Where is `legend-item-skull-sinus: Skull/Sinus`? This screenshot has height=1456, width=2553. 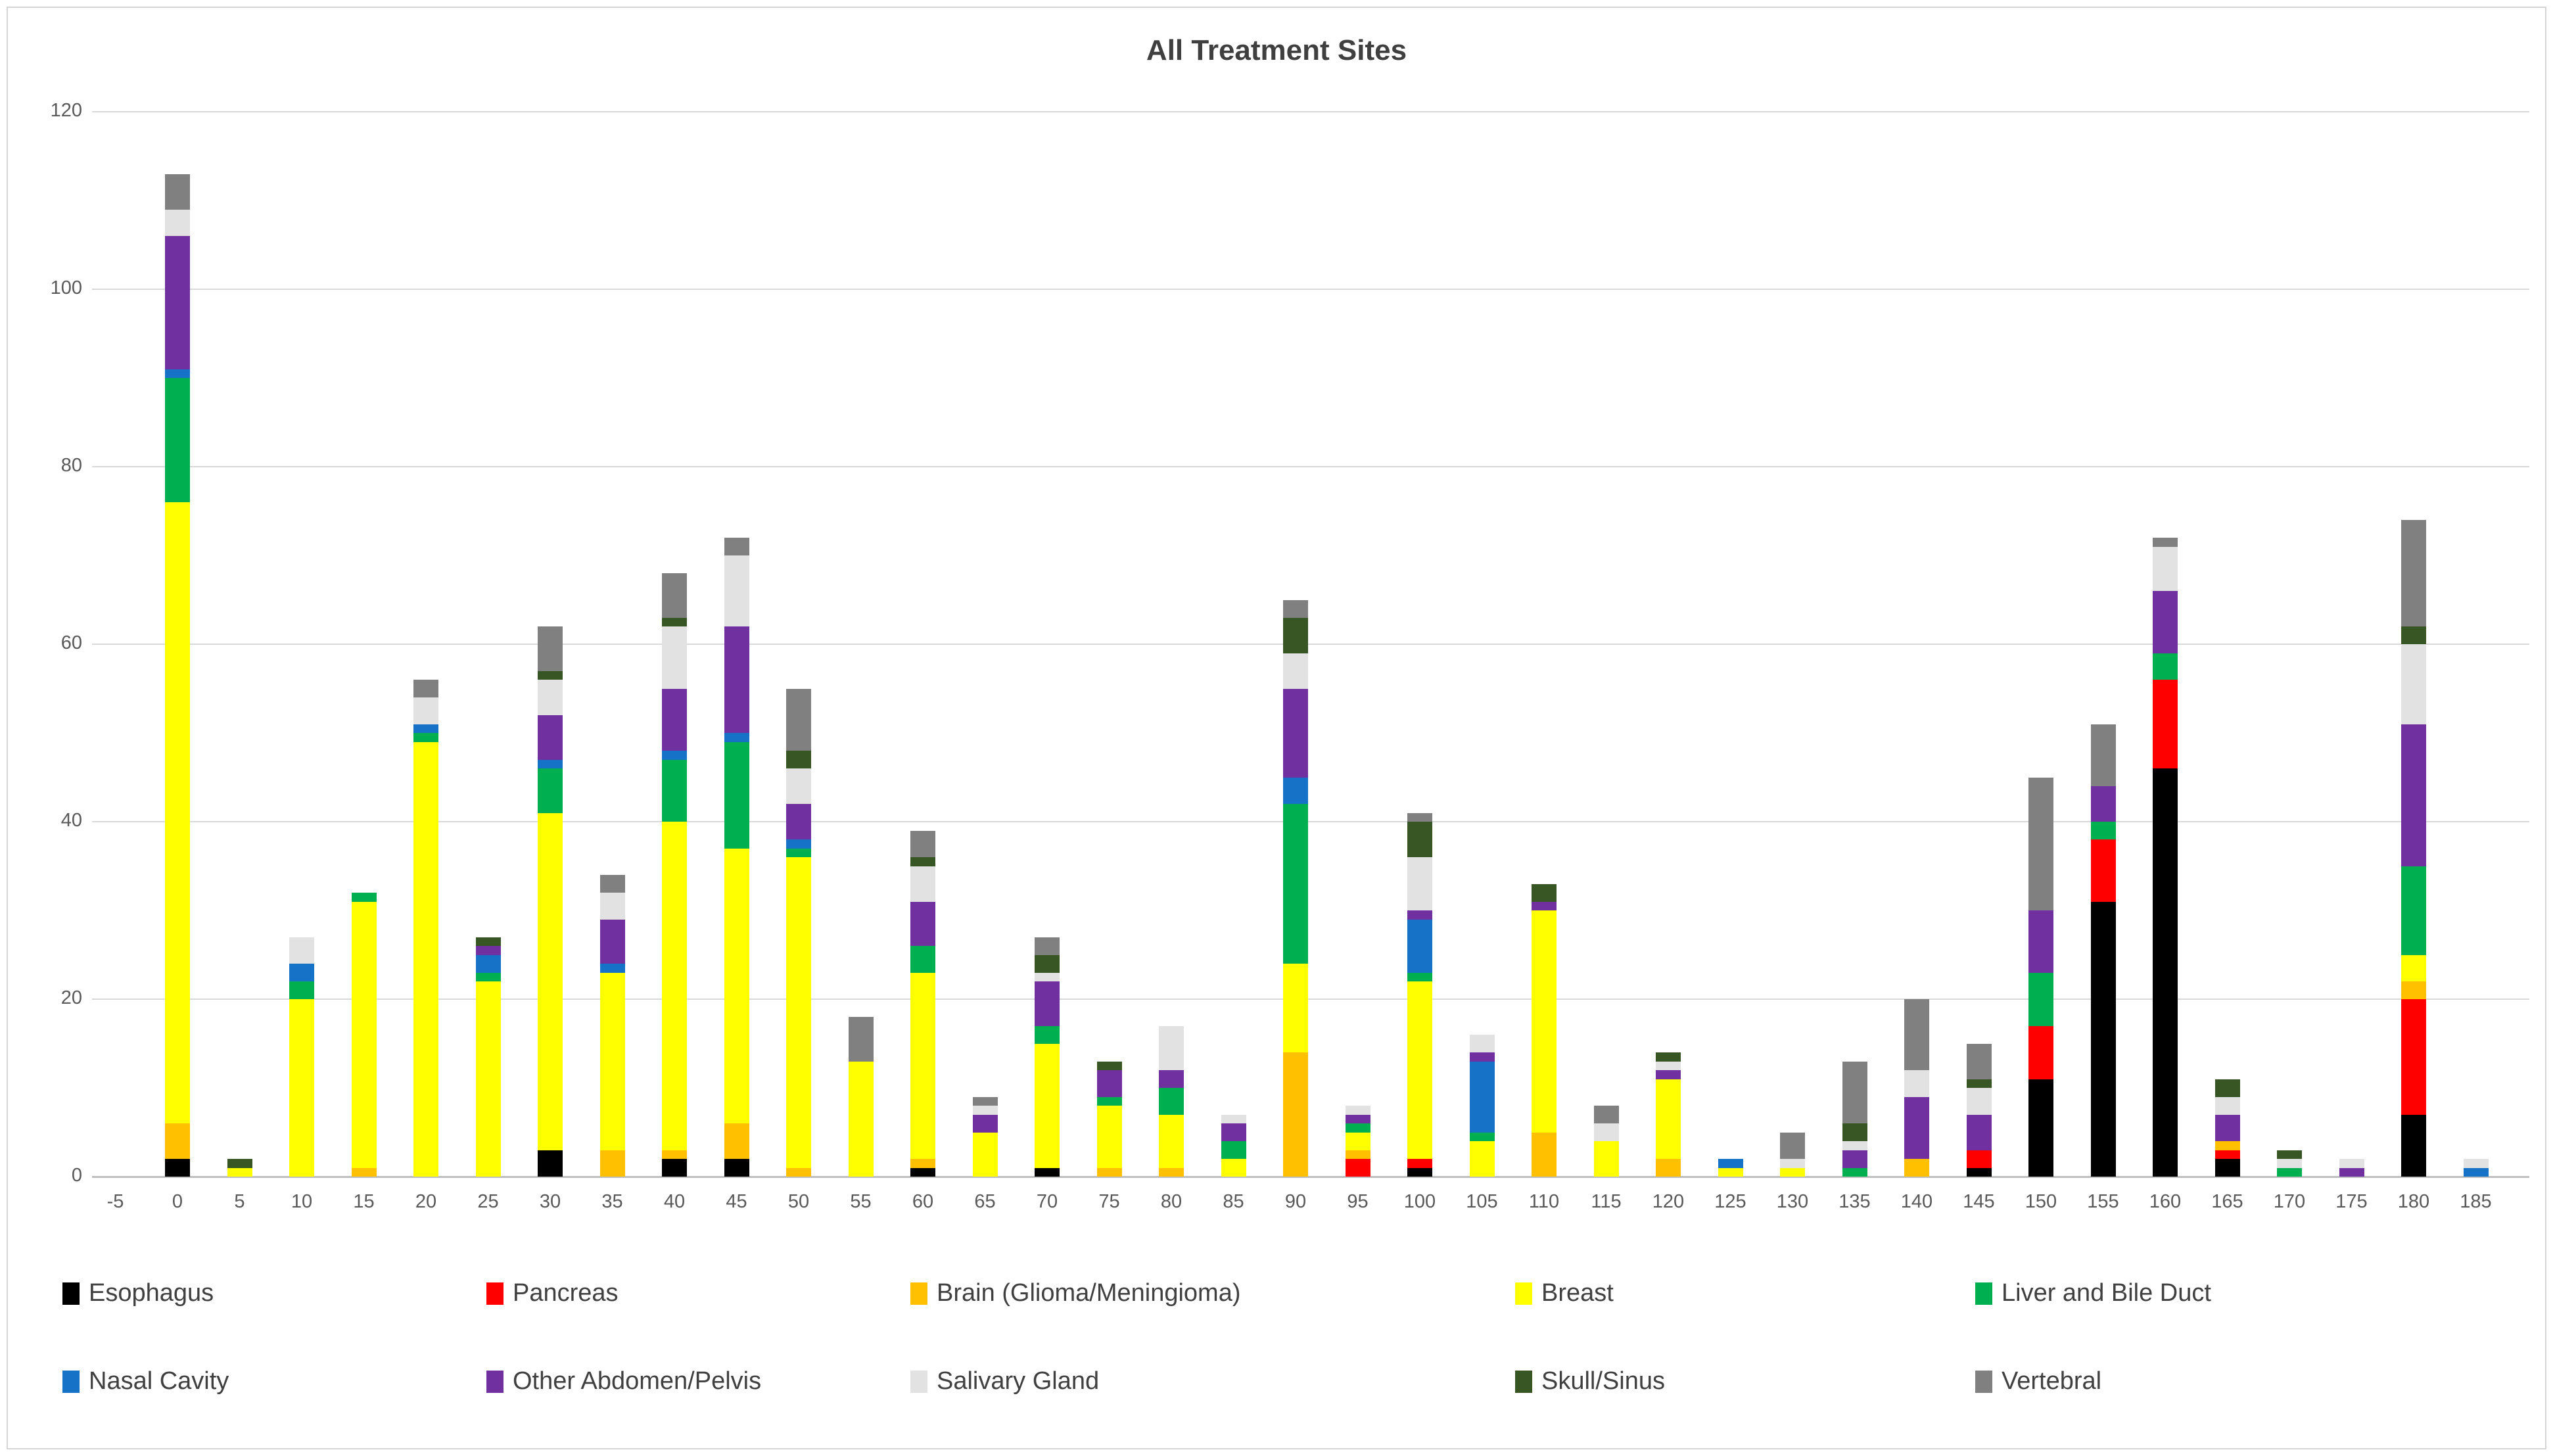 legend-item-skull-sinus: Skull/Sinus is located at coordinates (1590, 1381).